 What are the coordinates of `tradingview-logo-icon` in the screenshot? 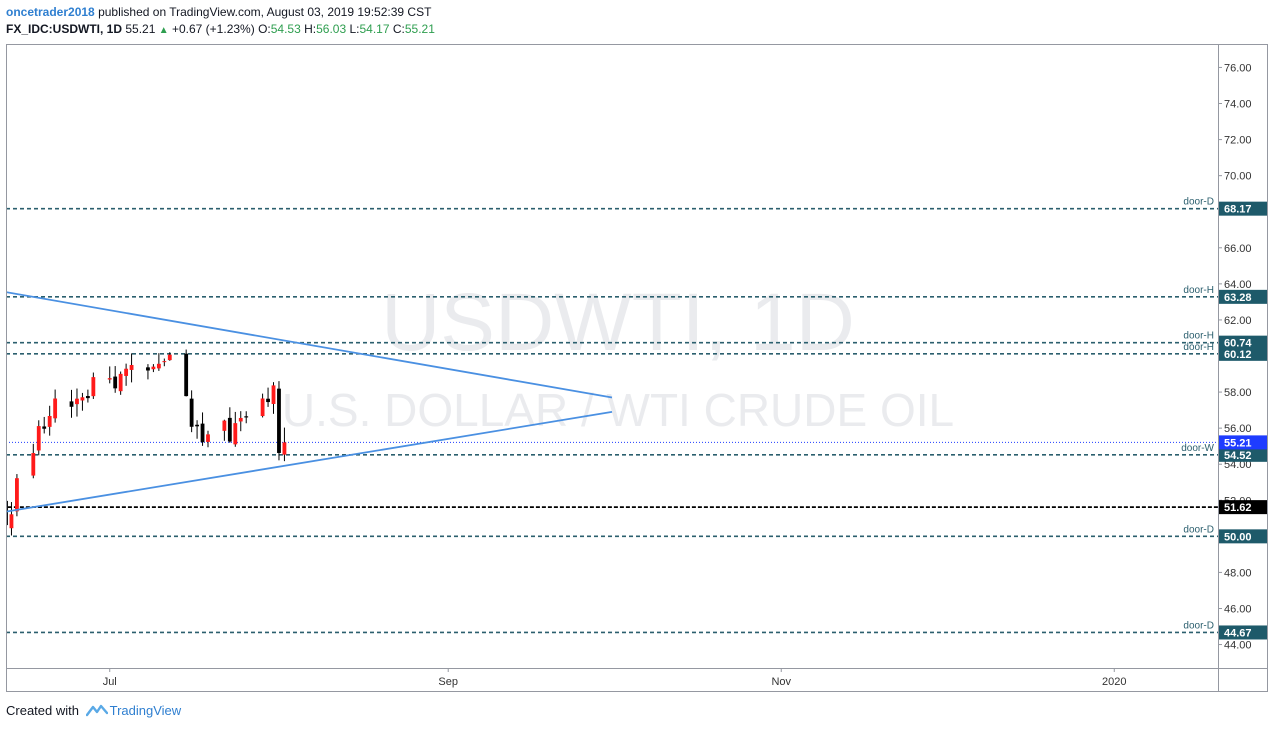 It's located at (96, 710).